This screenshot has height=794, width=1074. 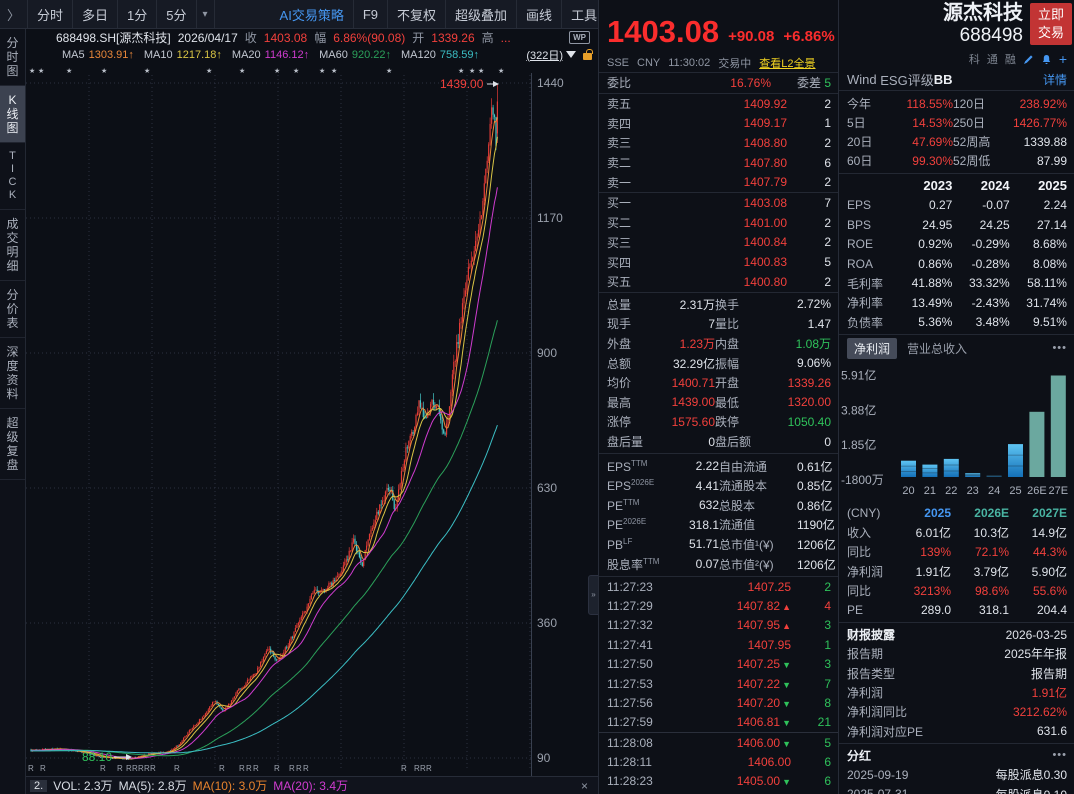 What do you see at coordinates (14, 14) in the screenshot?
I see `toolbar-expand-icon: 〉` at bounding box center [14, 14].